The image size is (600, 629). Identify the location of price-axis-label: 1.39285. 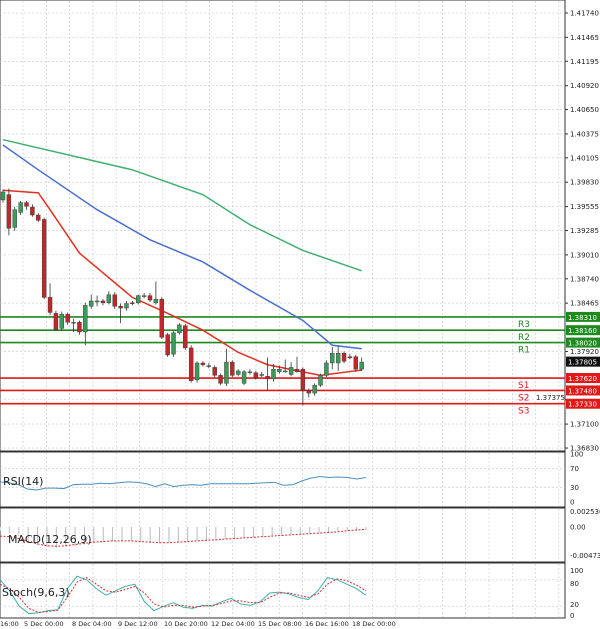
(584, 231).